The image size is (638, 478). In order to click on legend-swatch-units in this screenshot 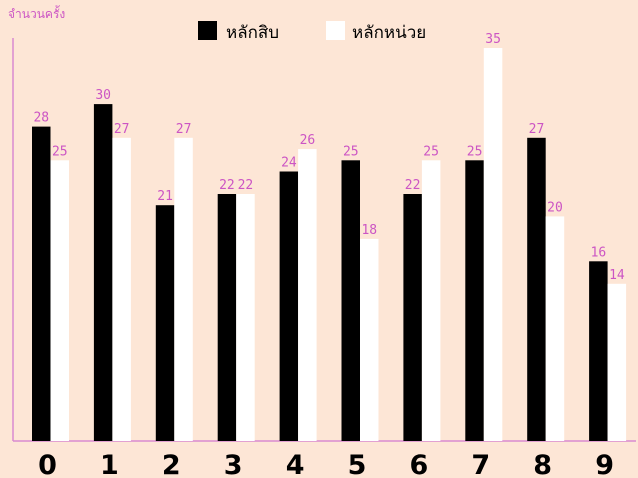, I will do `click(335, 30)`.